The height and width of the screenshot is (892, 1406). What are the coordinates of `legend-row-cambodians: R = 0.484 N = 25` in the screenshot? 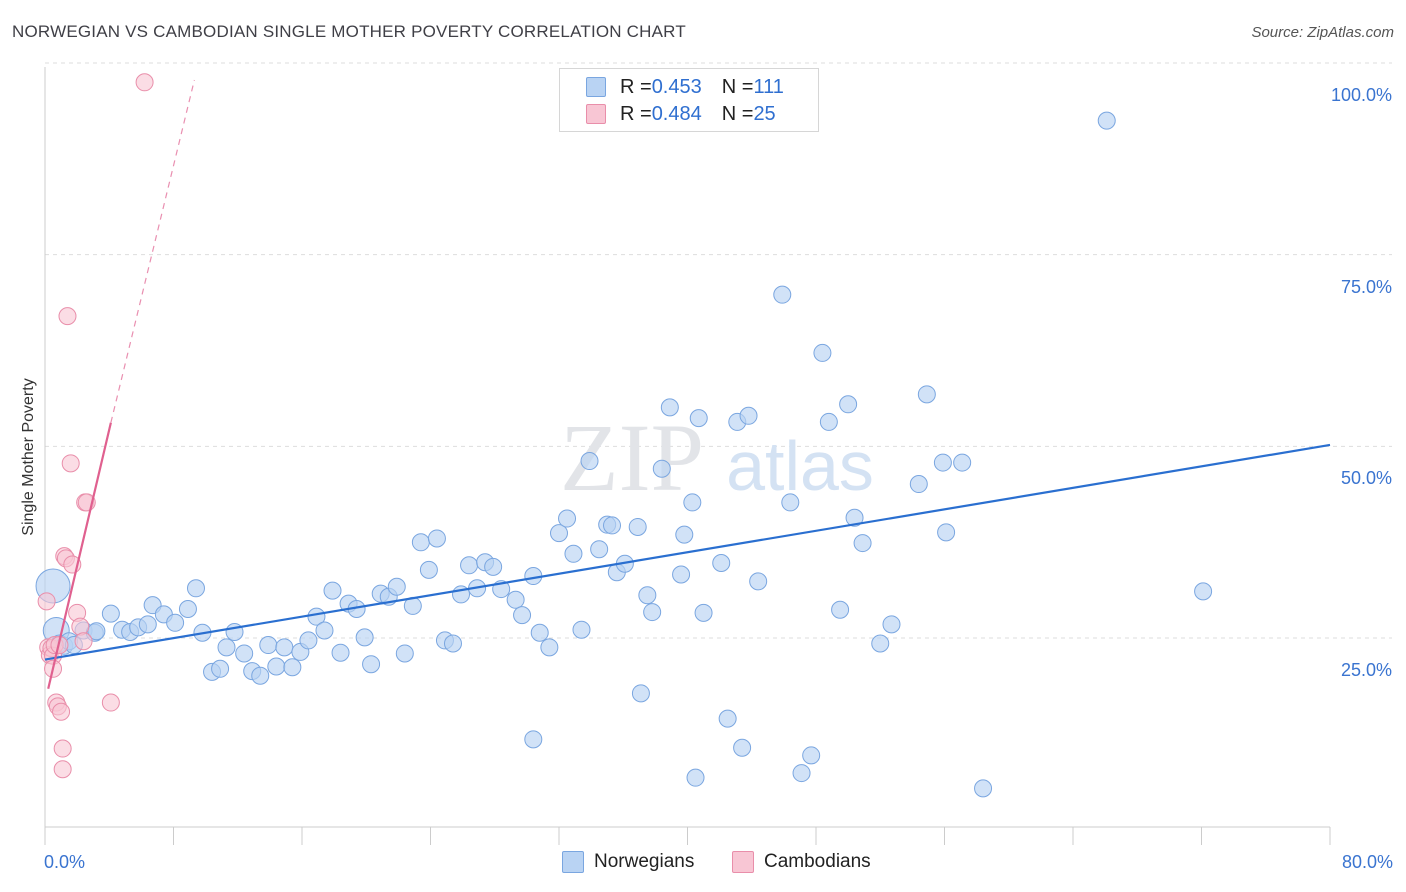 It's located at (681, 114).